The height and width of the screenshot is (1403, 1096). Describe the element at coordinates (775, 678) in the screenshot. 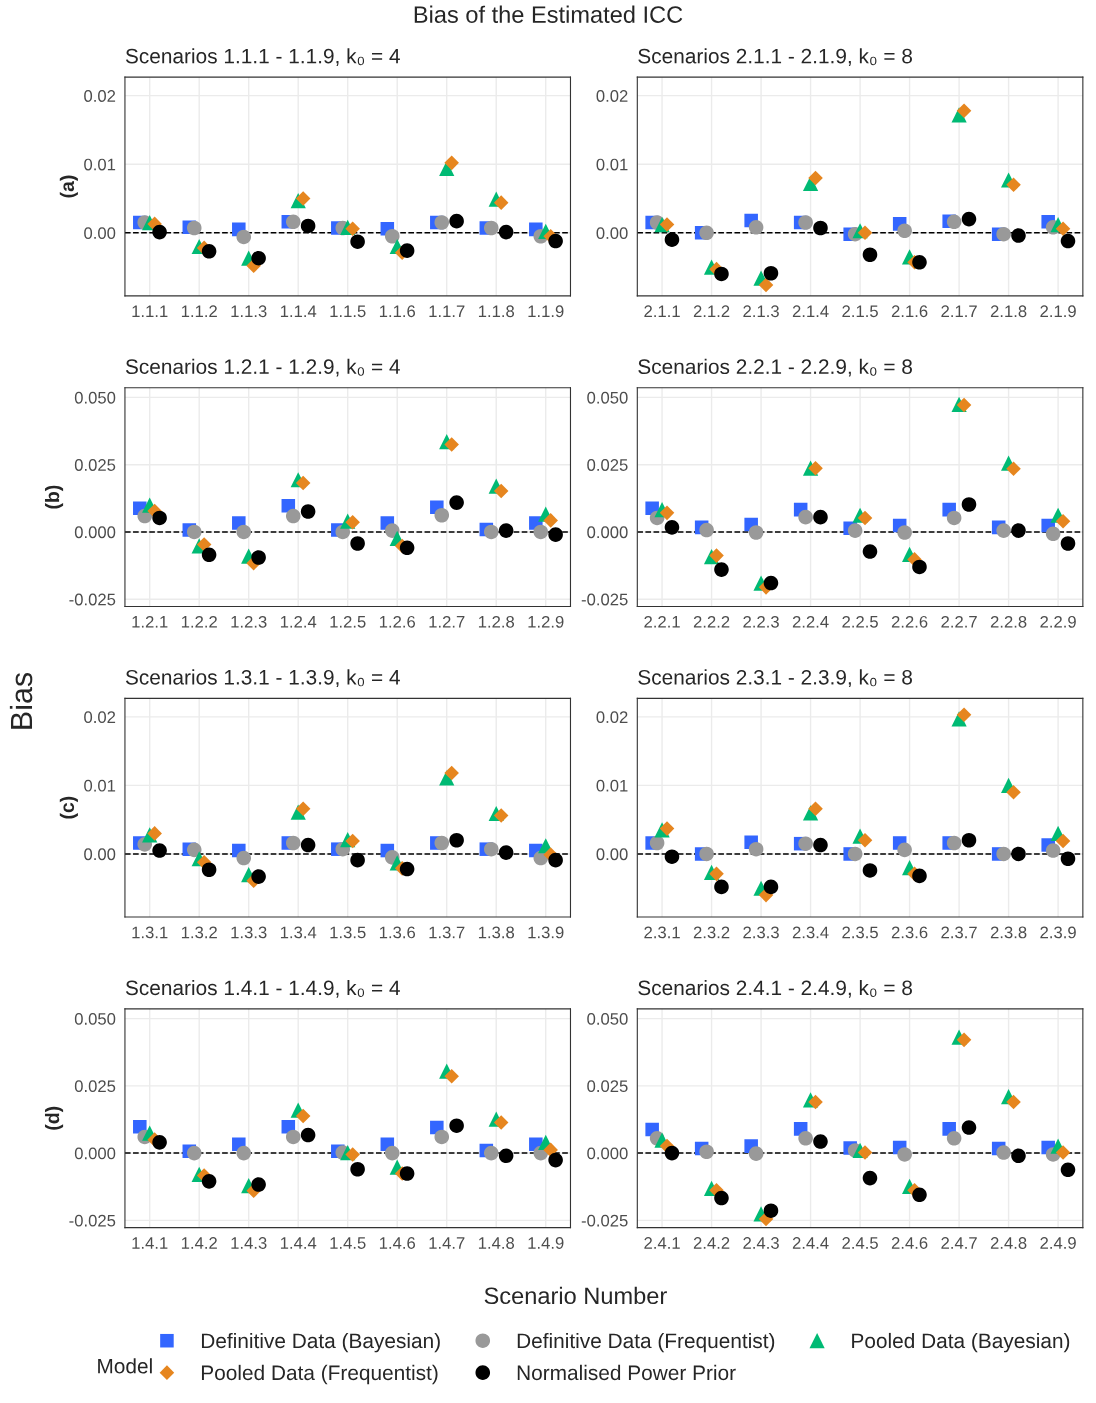

I see `chart-title: Scenarios 2.3.1 - 2.3.9, k₀ = 8` at that location.